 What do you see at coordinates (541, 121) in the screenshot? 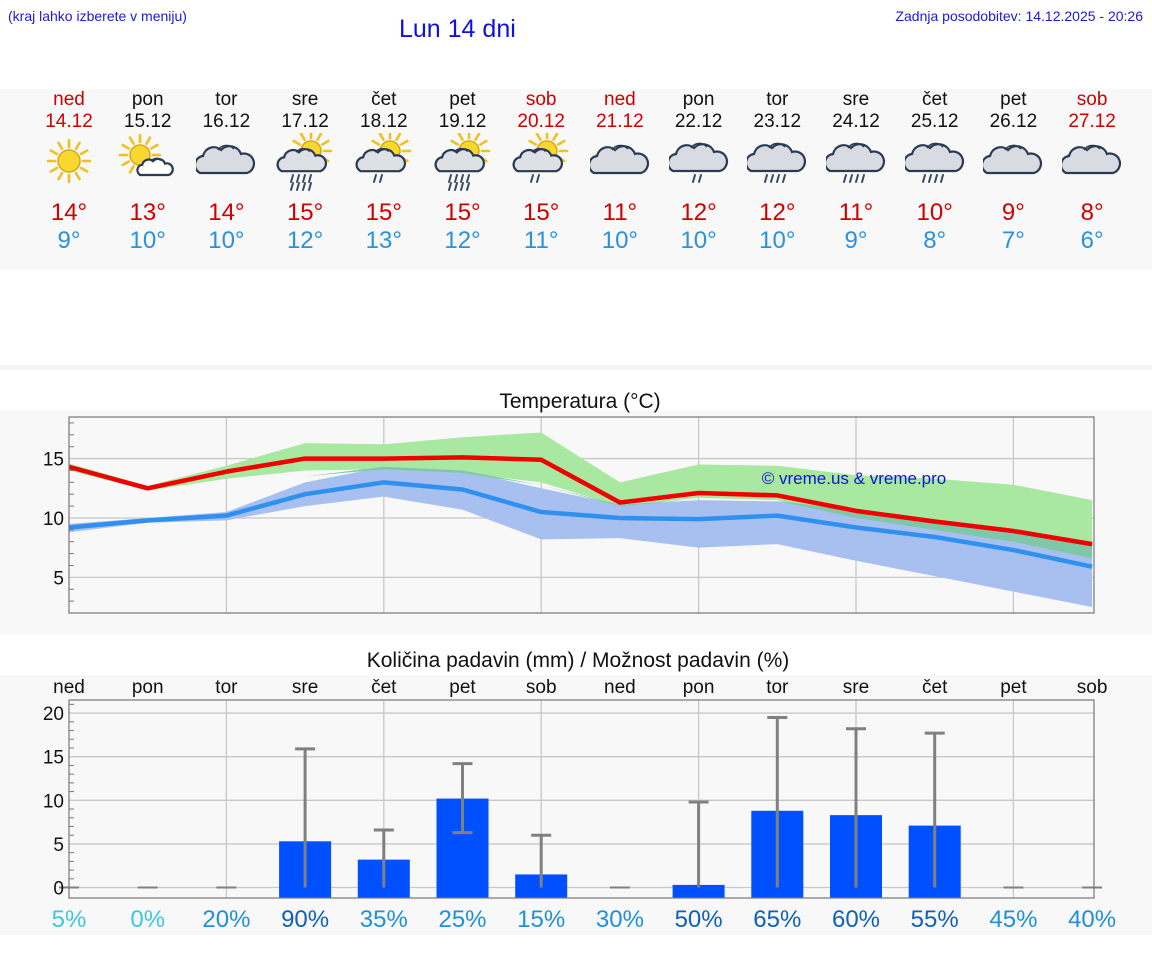
I see `day-date: 20.12` at bounding box center [541, 121].